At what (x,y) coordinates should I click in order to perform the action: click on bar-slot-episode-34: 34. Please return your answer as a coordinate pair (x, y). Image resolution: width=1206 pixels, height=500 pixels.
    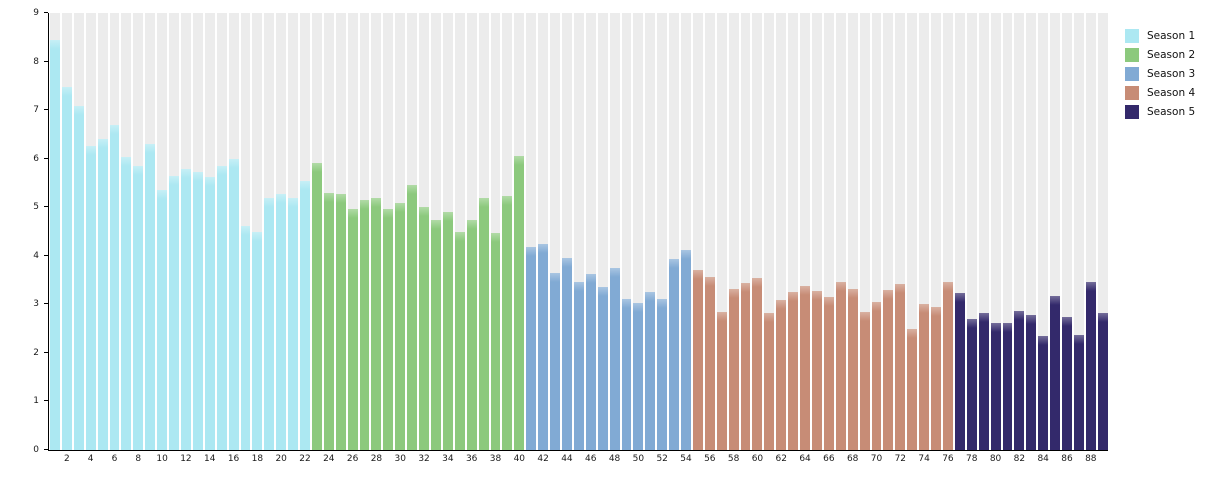
    Looking at the image, I should click on (448, 238).